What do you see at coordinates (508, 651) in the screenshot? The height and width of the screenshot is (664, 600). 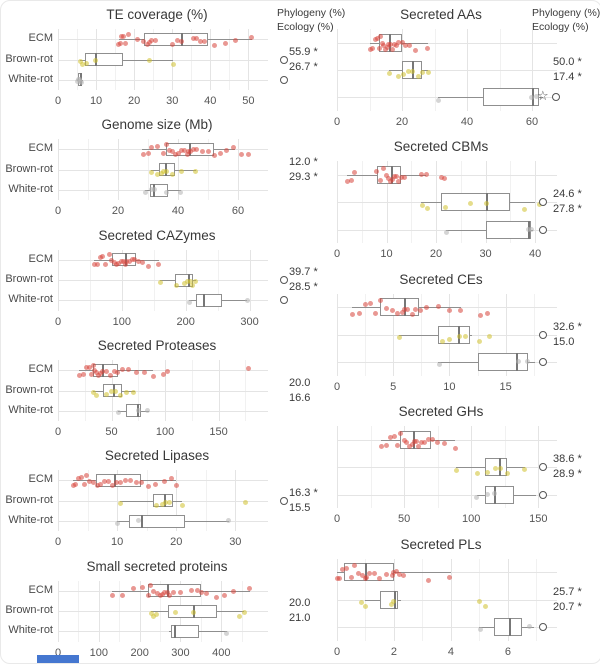 I see `axis-tick-label: 6` at bounding box center [508, 651].